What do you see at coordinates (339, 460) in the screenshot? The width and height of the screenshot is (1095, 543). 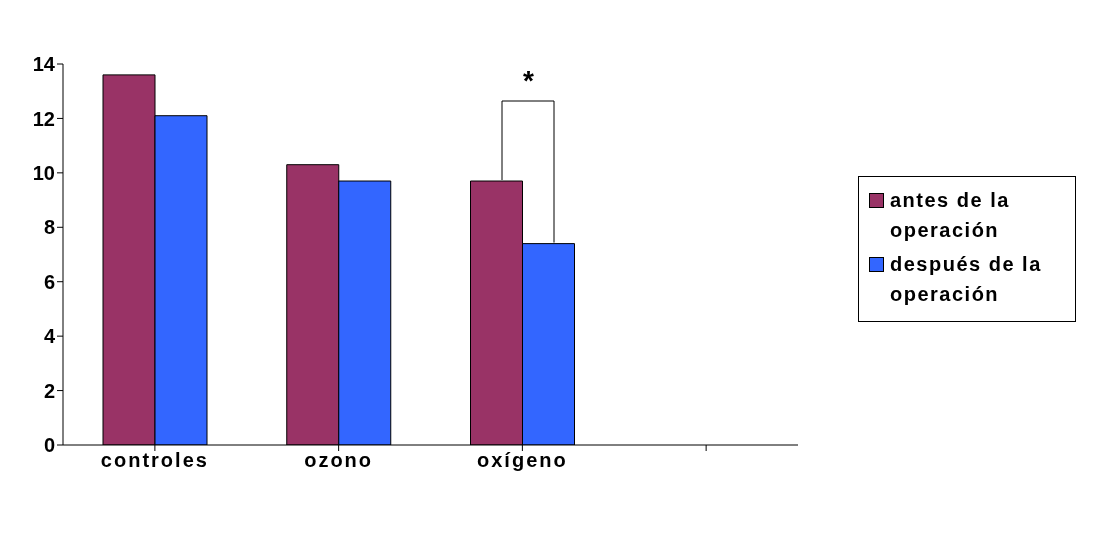 I see `x-tick-label: ozono` at bounding box center [339, 460].